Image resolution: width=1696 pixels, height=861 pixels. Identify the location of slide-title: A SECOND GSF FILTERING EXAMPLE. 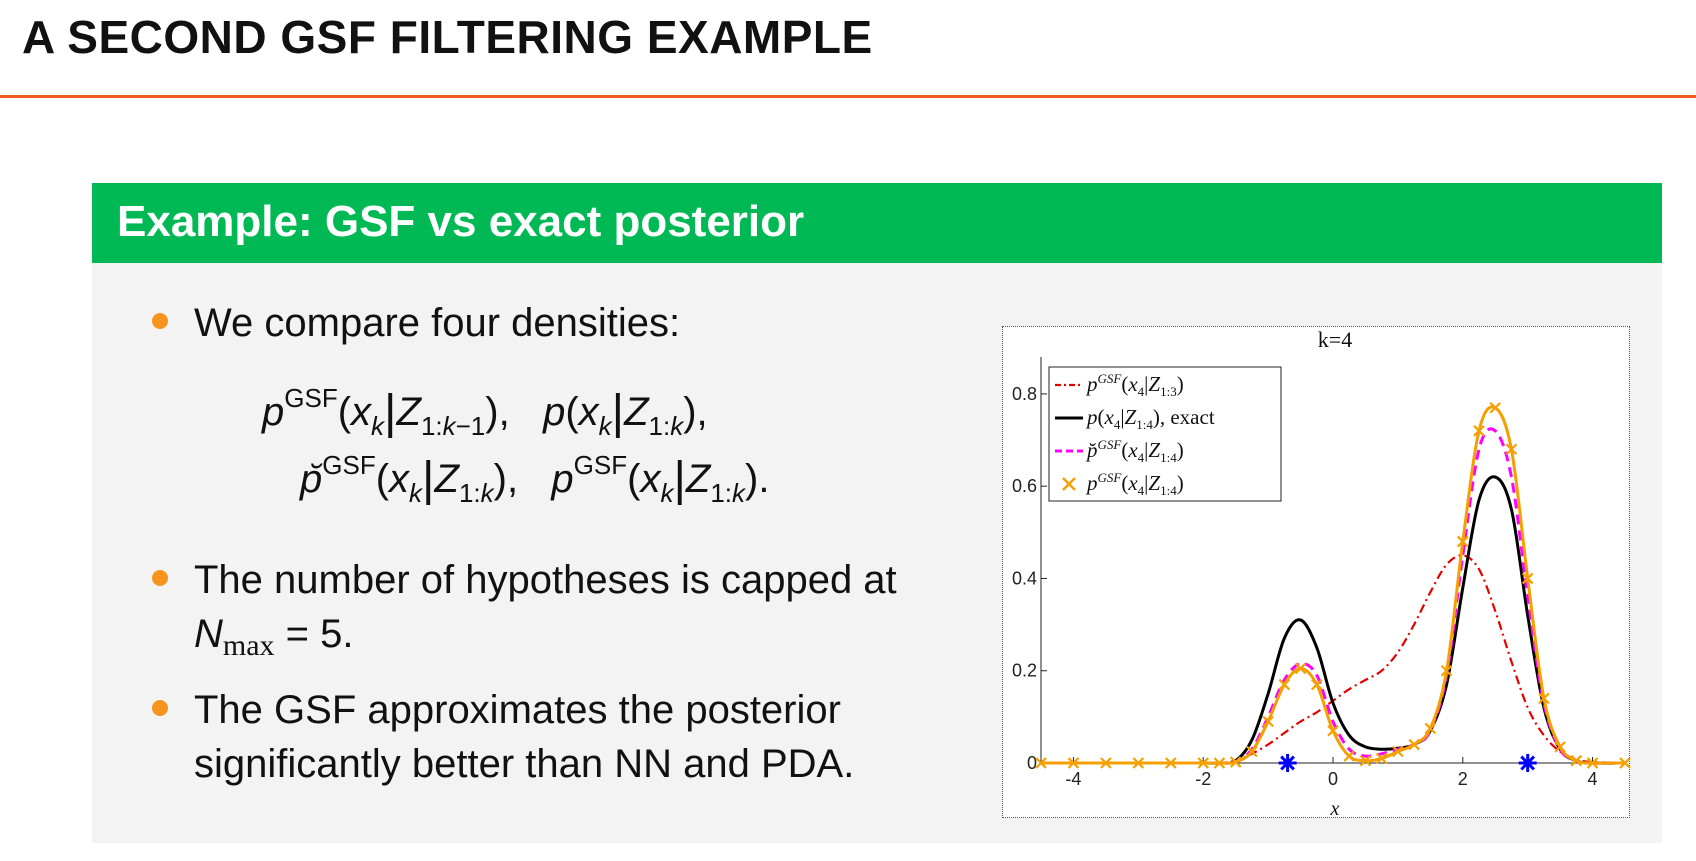
(447, 37).